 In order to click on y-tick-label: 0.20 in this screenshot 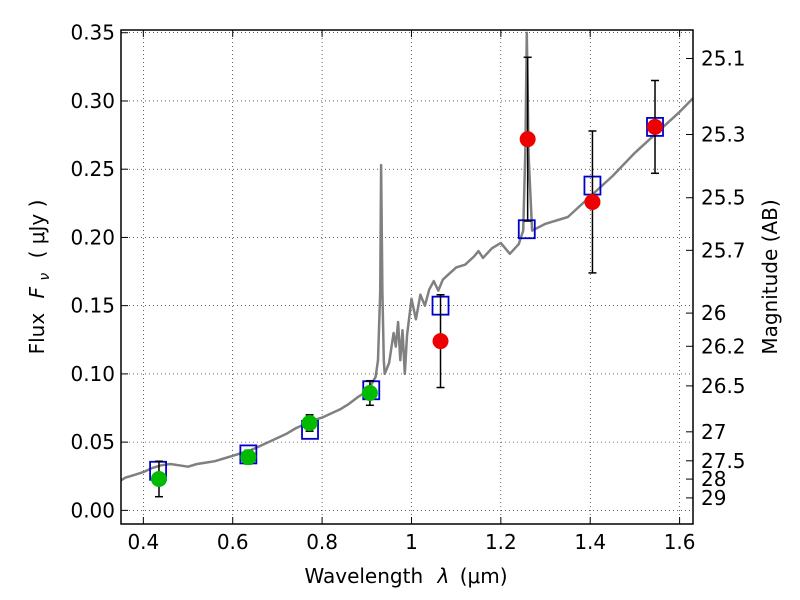, I will do `click(92, 237)`.